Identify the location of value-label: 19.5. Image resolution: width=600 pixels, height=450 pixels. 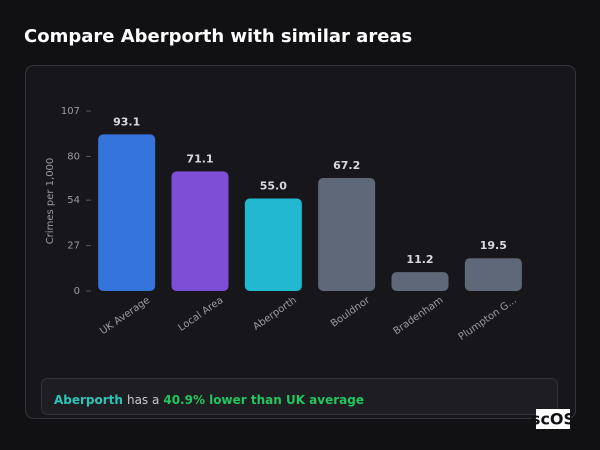
(493, 245).